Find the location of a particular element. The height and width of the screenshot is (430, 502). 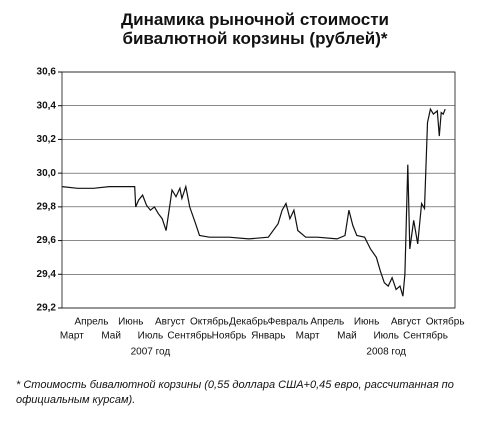

x-tick-label: Декабрь is located at coordinates (248, 322).